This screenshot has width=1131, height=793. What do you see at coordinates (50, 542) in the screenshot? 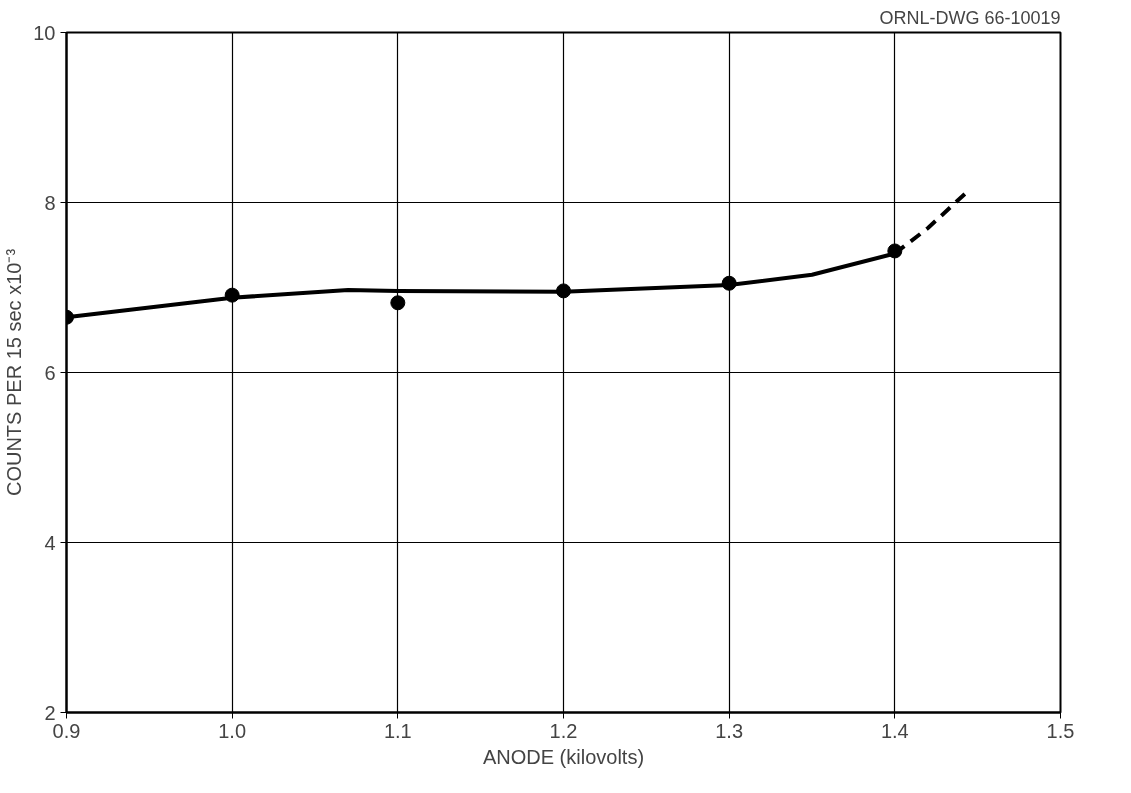
I see `y-tick-label: 4` at bounding box center [50, 542].